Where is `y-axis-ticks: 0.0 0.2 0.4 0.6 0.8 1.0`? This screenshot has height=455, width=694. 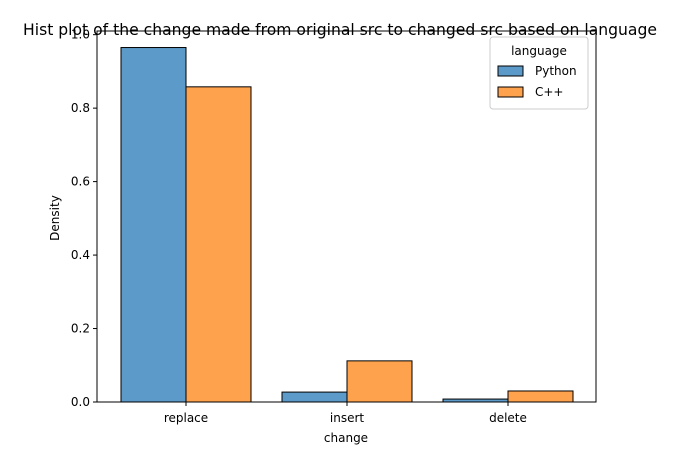 y-axis-ticks: 0.0 0.2 0.4 0.6 0.8 1.0 is located at coordinates (84, 218).